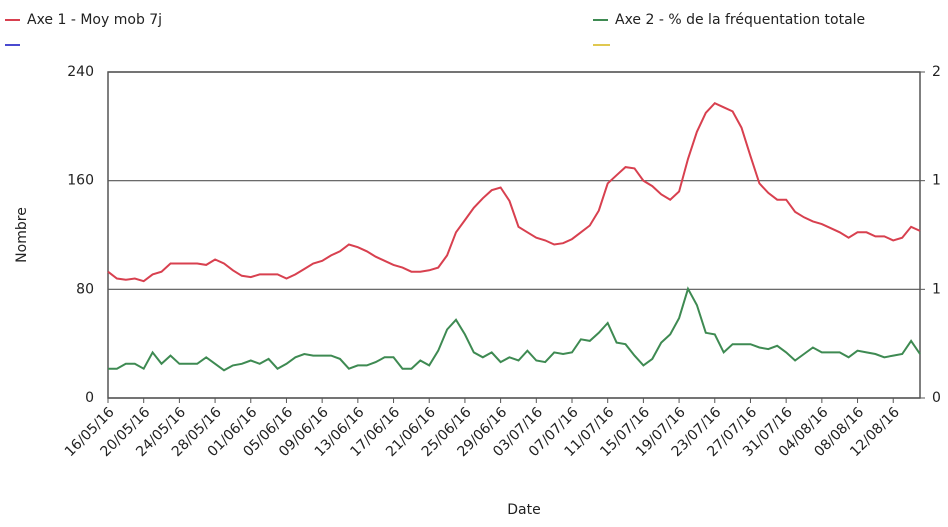 The height and width of the screenshot is (527, 948). What do you see at coordinates (740, 20) in the screenshot?
I see `legend-label: Axe 2 - % de la fréquentation totale` at bounding box center [740, 20].